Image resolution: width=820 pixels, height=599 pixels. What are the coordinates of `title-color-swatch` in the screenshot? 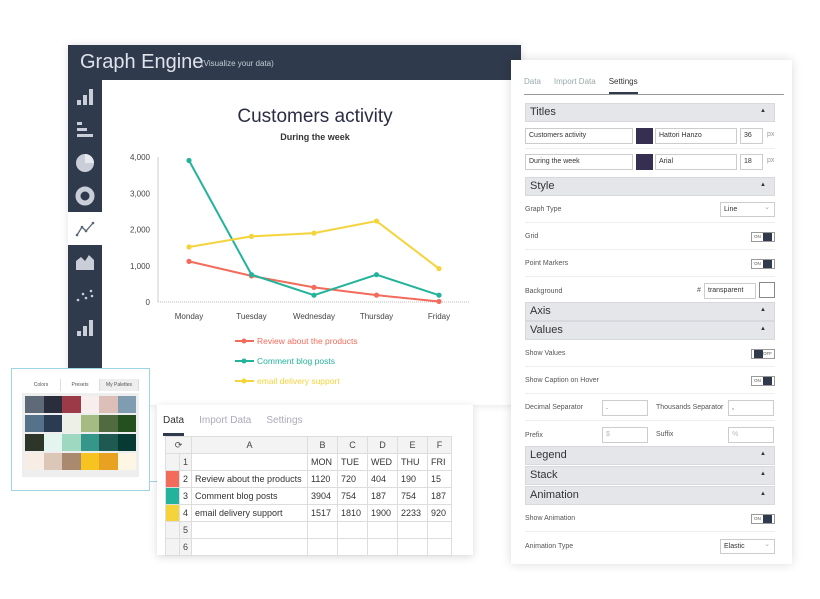 It's located at (644, 136).